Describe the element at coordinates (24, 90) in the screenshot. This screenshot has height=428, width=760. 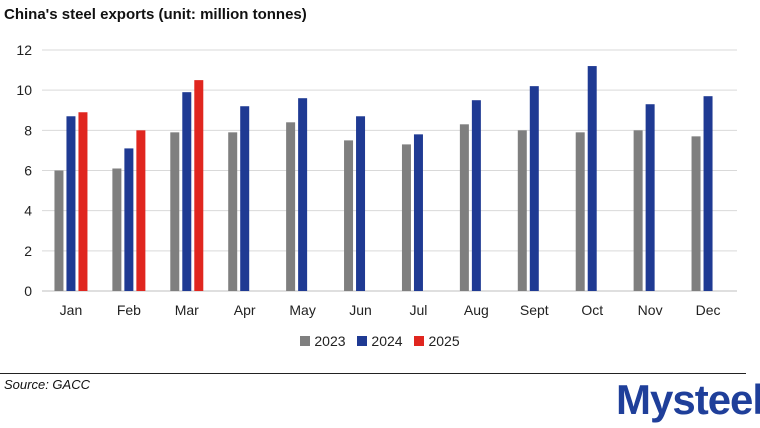
I see `y-tick-label: 10` at that location.